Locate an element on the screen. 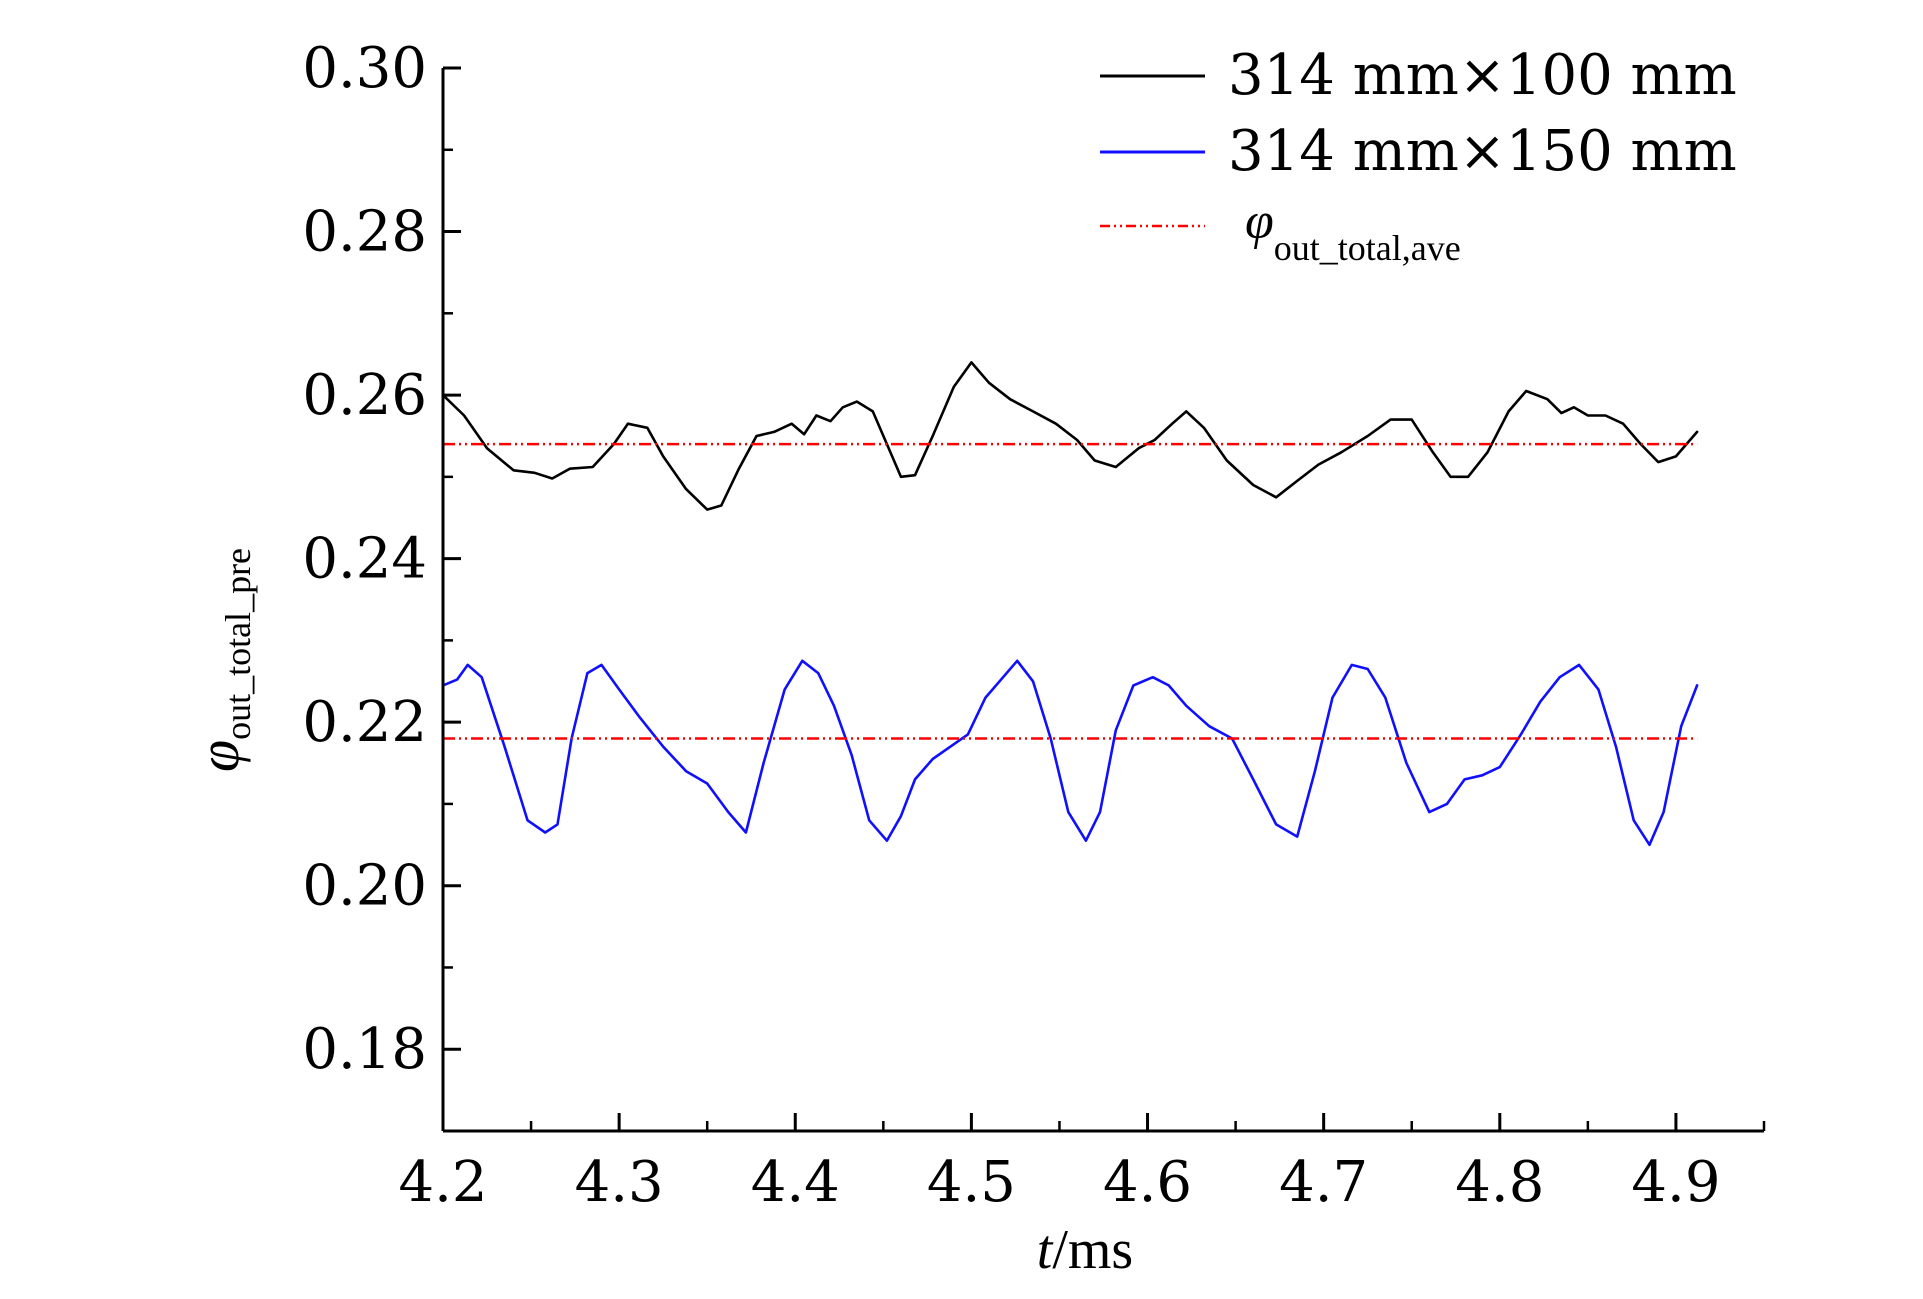  x-tick-label: 4.4 is located at coordinates (795, 1182).